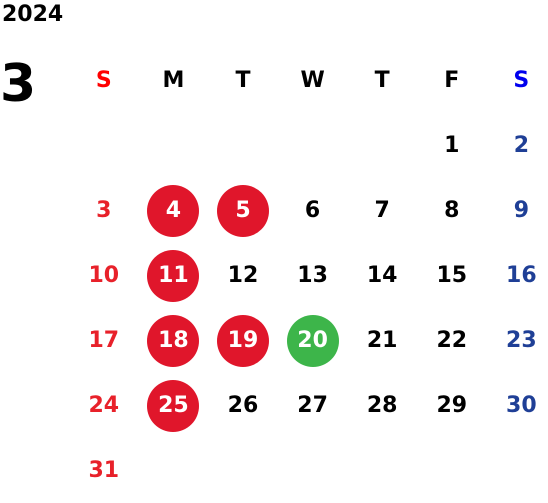 The width and height of the screenshot is (548, 503). I want to click on day-number: 31, so click(104, 470).